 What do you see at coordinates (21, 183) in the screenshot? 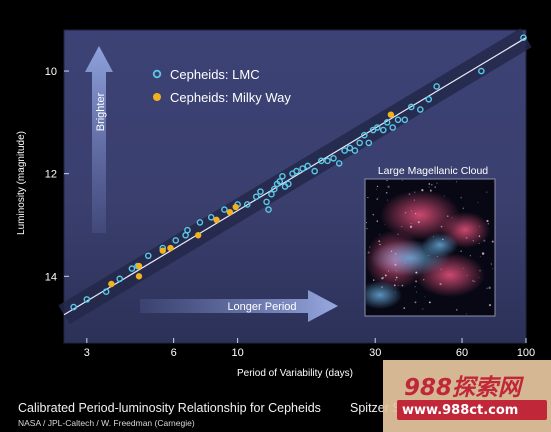
I see `y-axis-label: Luminosity (magnitude)` at bounding box center [21, 183].